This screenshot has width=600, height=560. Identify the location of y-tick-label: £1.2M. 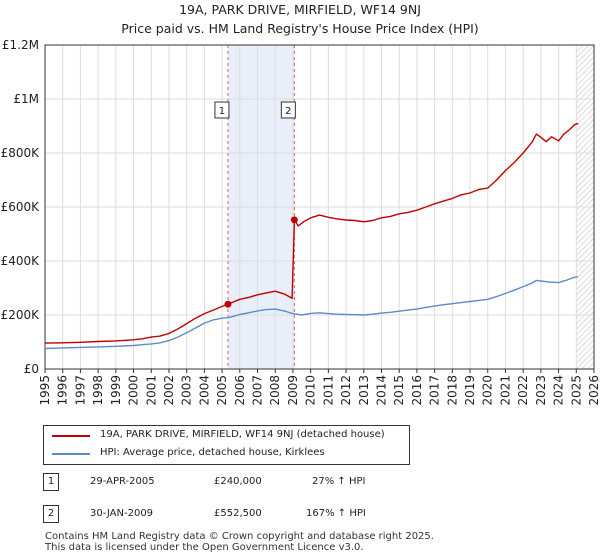
(20, 45).